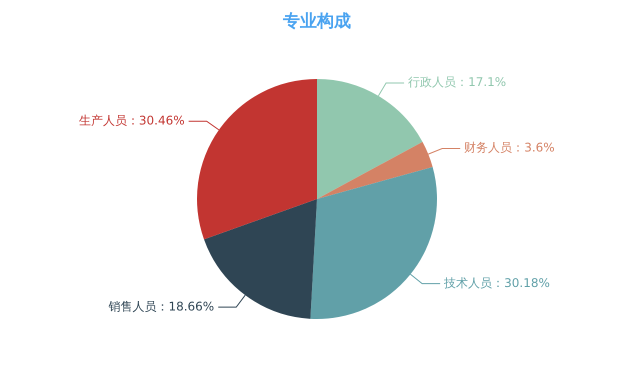 This screenshot has height=382, width=618. I want to click on slice-label: 行政人员：17.1%, so click(457, 82).